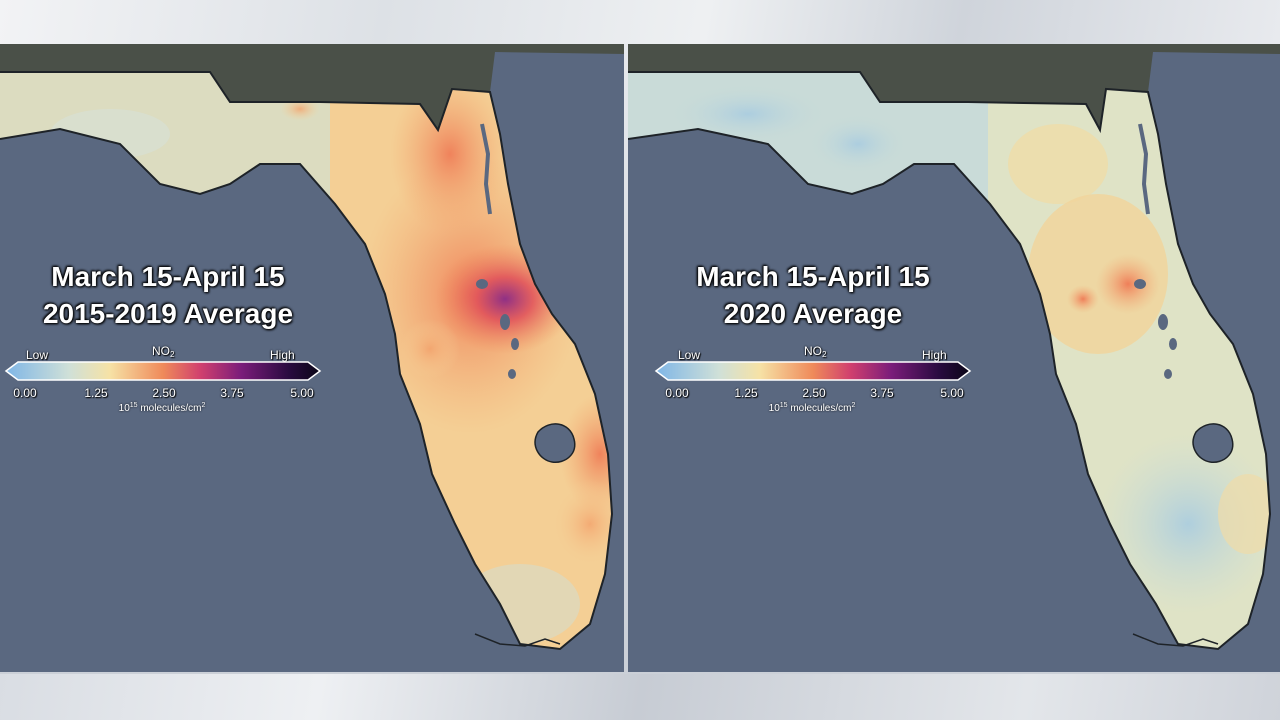  What do you see at coordinates (640, 697) in the screenshot?
I see `background-bottom-strip` at bounding box center [640, 697].